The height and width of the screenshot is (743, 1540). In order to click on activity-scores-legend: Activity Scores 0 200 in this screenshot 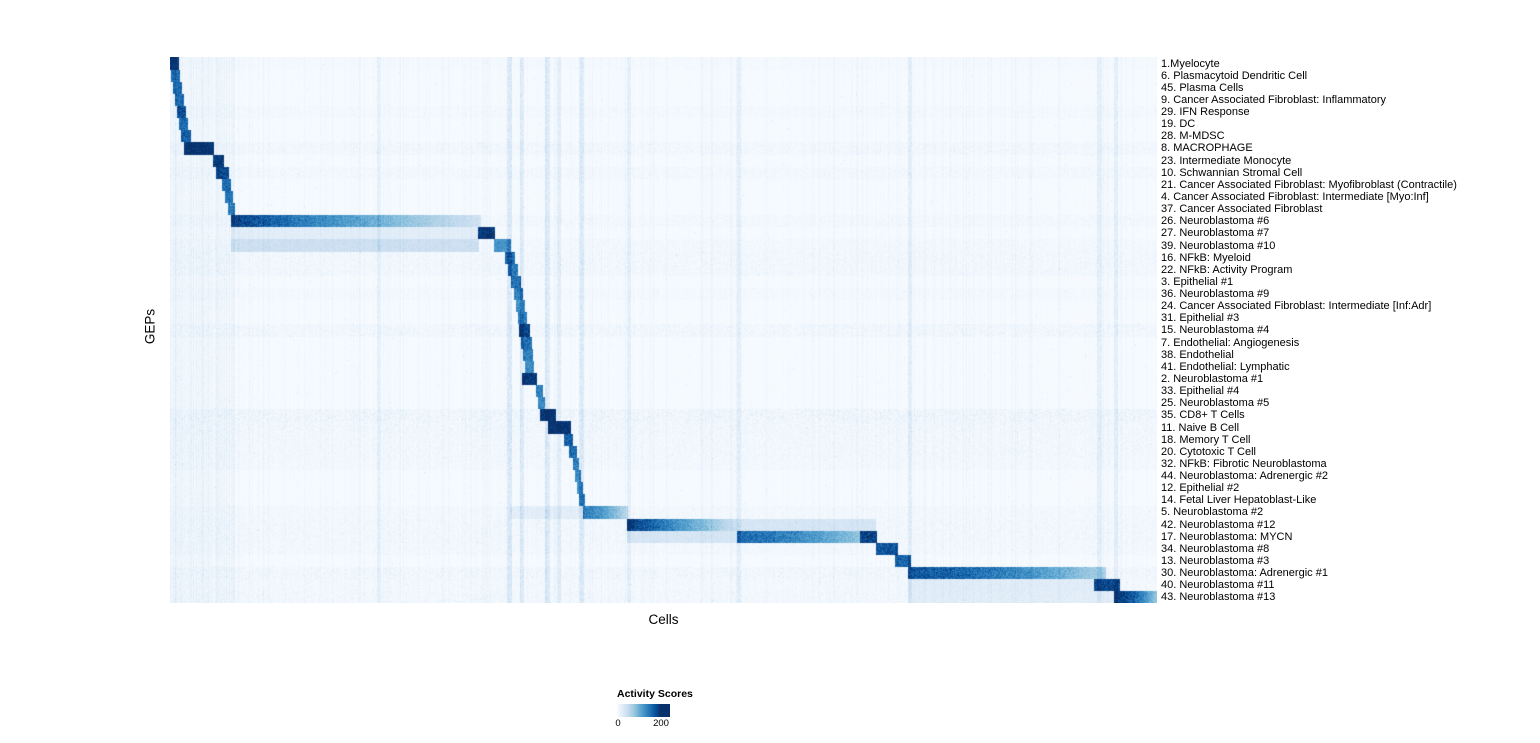, I will do `click(676, 709)`.